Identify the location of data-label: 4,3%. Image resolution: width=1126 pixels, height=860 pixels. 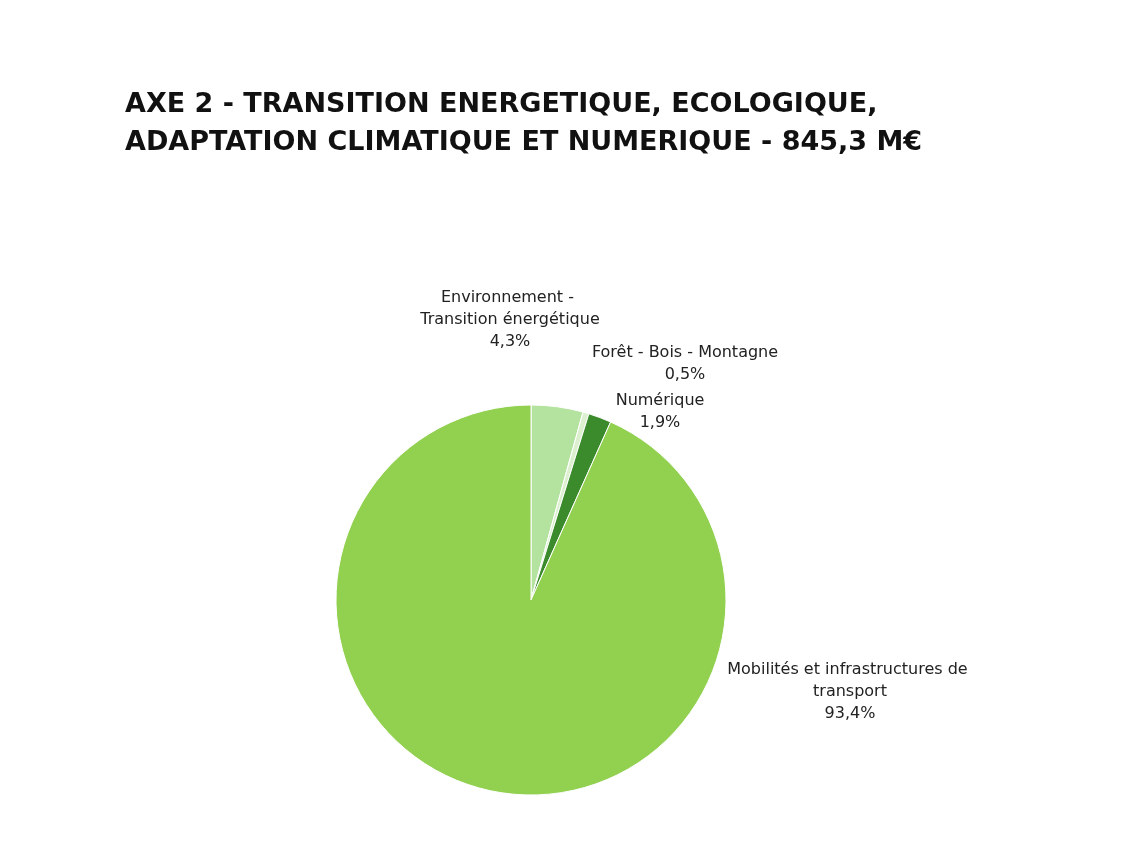
(510, 340).